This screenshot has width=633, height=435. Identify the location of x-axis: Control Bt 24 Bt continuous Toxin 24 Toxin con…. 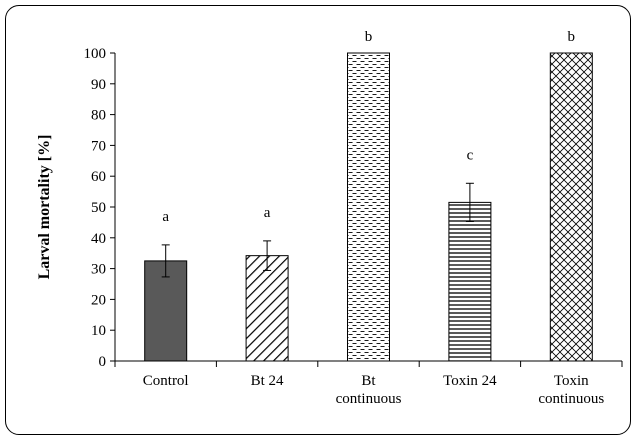
(368, 383).